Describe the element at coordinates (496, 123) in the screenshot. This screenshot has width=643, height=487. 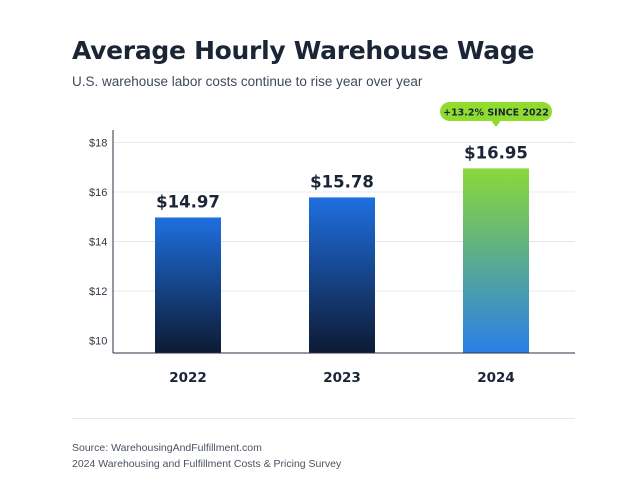
I see `growth-badge-pointer` at that location.